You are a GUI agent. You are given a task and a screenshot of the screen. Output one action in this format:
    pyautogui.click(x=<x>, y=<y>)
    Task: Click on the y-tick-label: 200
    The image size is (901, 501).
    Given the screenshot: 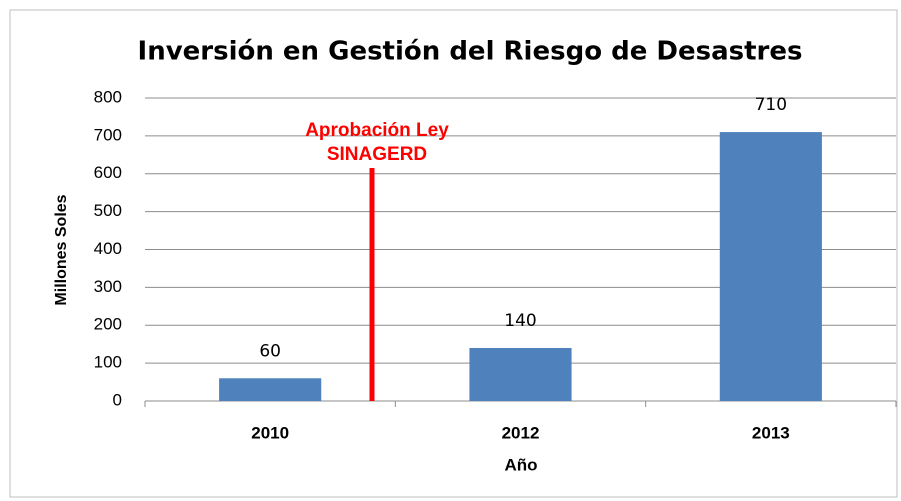 What is the action you would take?
    pyautogui.click(x=108, y=324)
    